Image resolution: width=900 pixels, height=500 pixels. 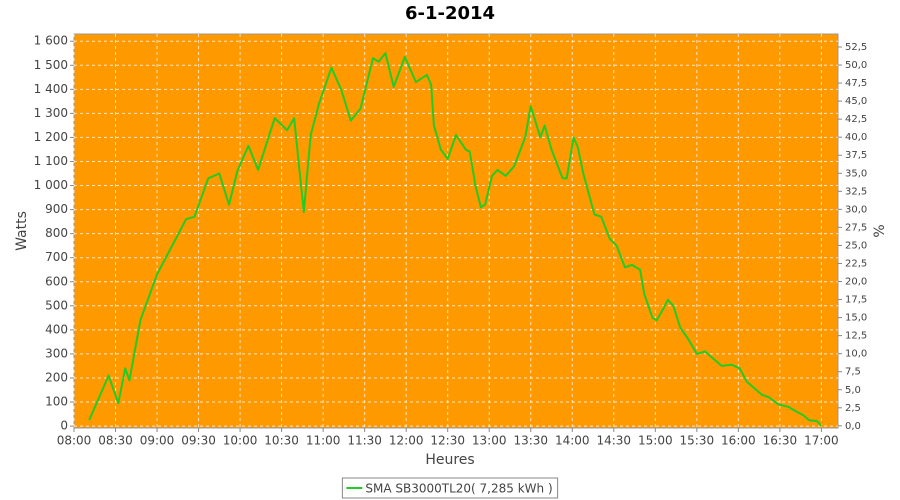 What do you see at coordinates (115, 441) in the screenshot?
I see `x-tick-label: 08:30` at bounding box center [115, 441].